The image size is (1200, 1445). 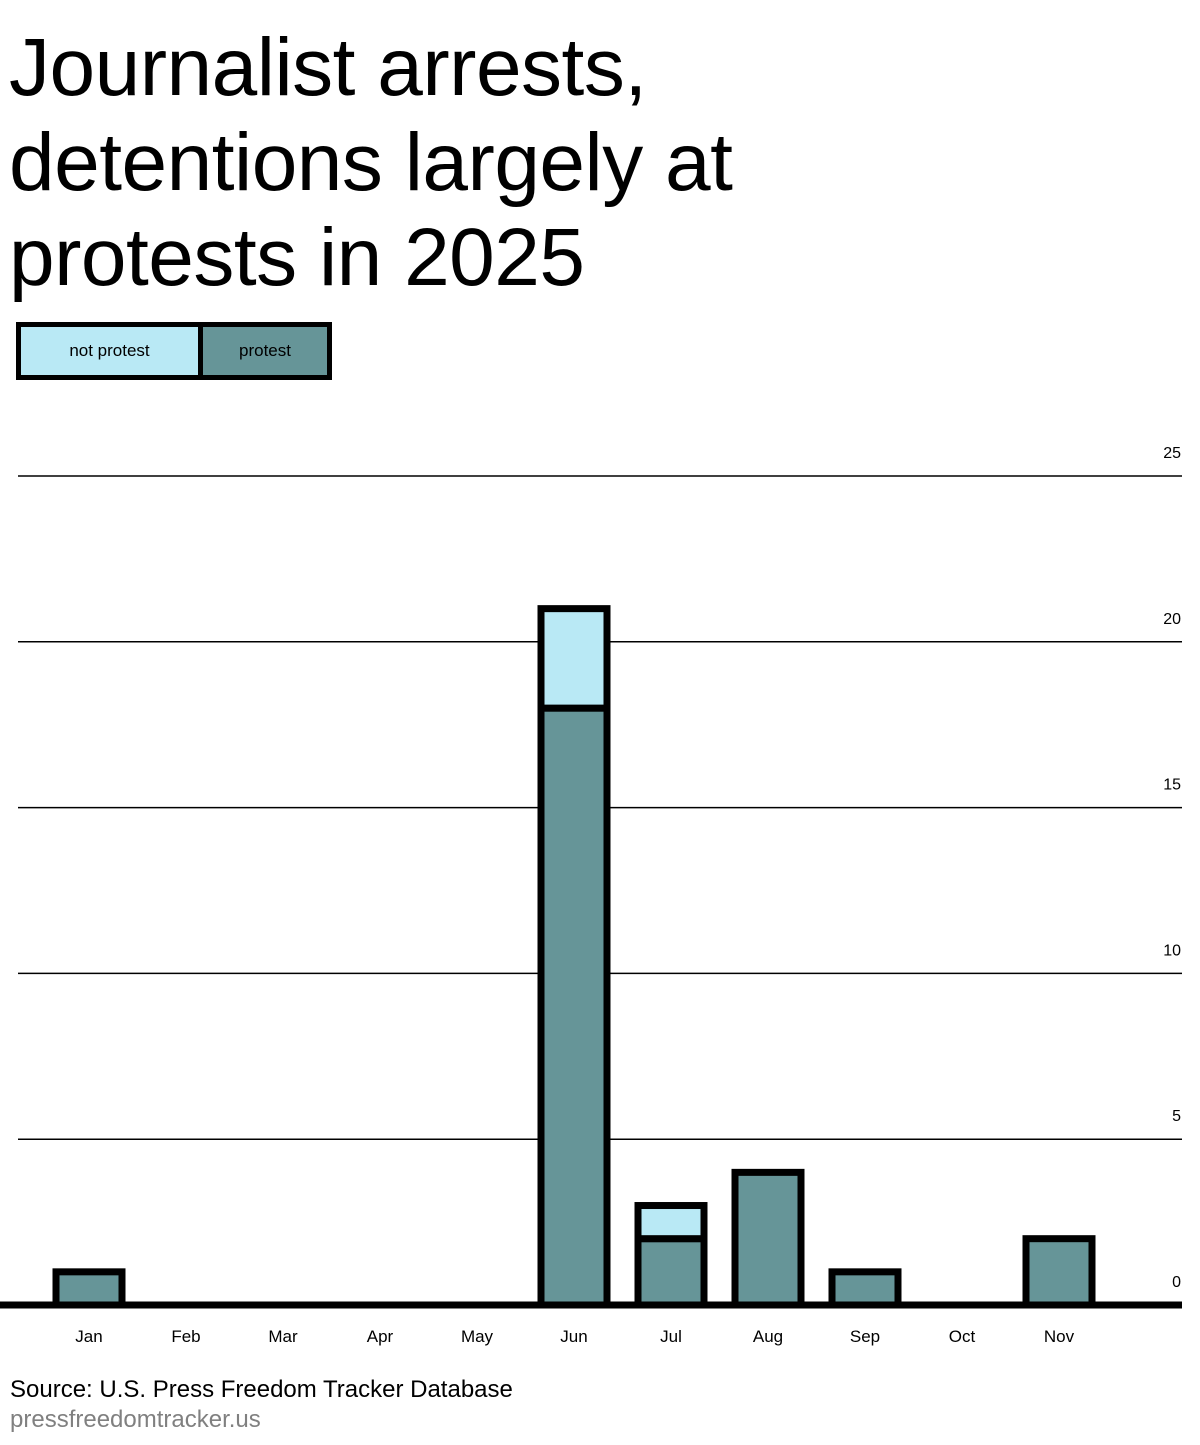 I want to click on x-tick-label-nov: Nov, so click(x=1059, y=1336).